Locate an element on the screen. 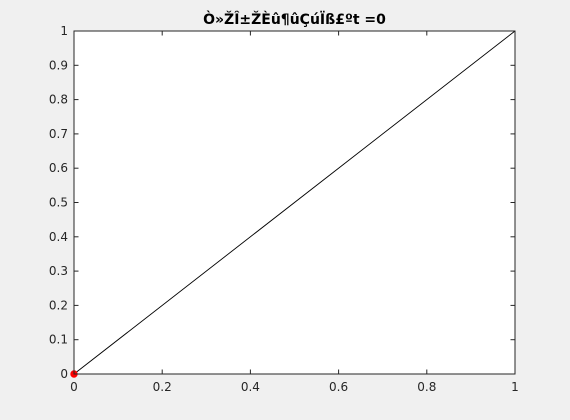  x-tick-label: 0.6 is located at coordinates (338, 387).